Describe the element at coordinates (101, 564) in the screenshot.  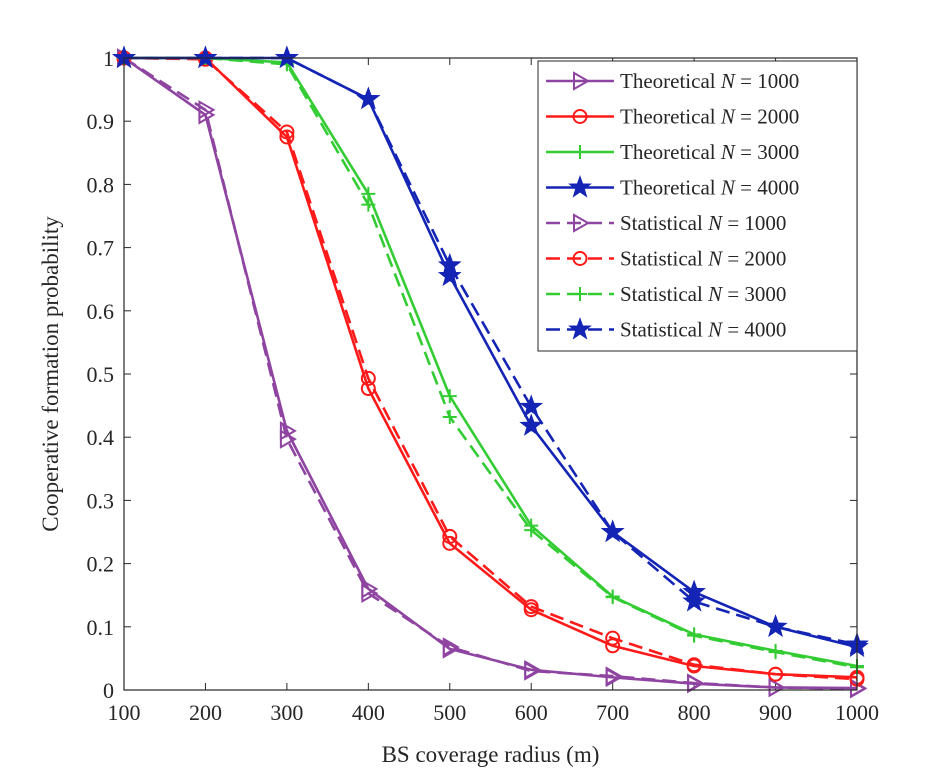
I see `y-tick-label: 0.2` at that location.